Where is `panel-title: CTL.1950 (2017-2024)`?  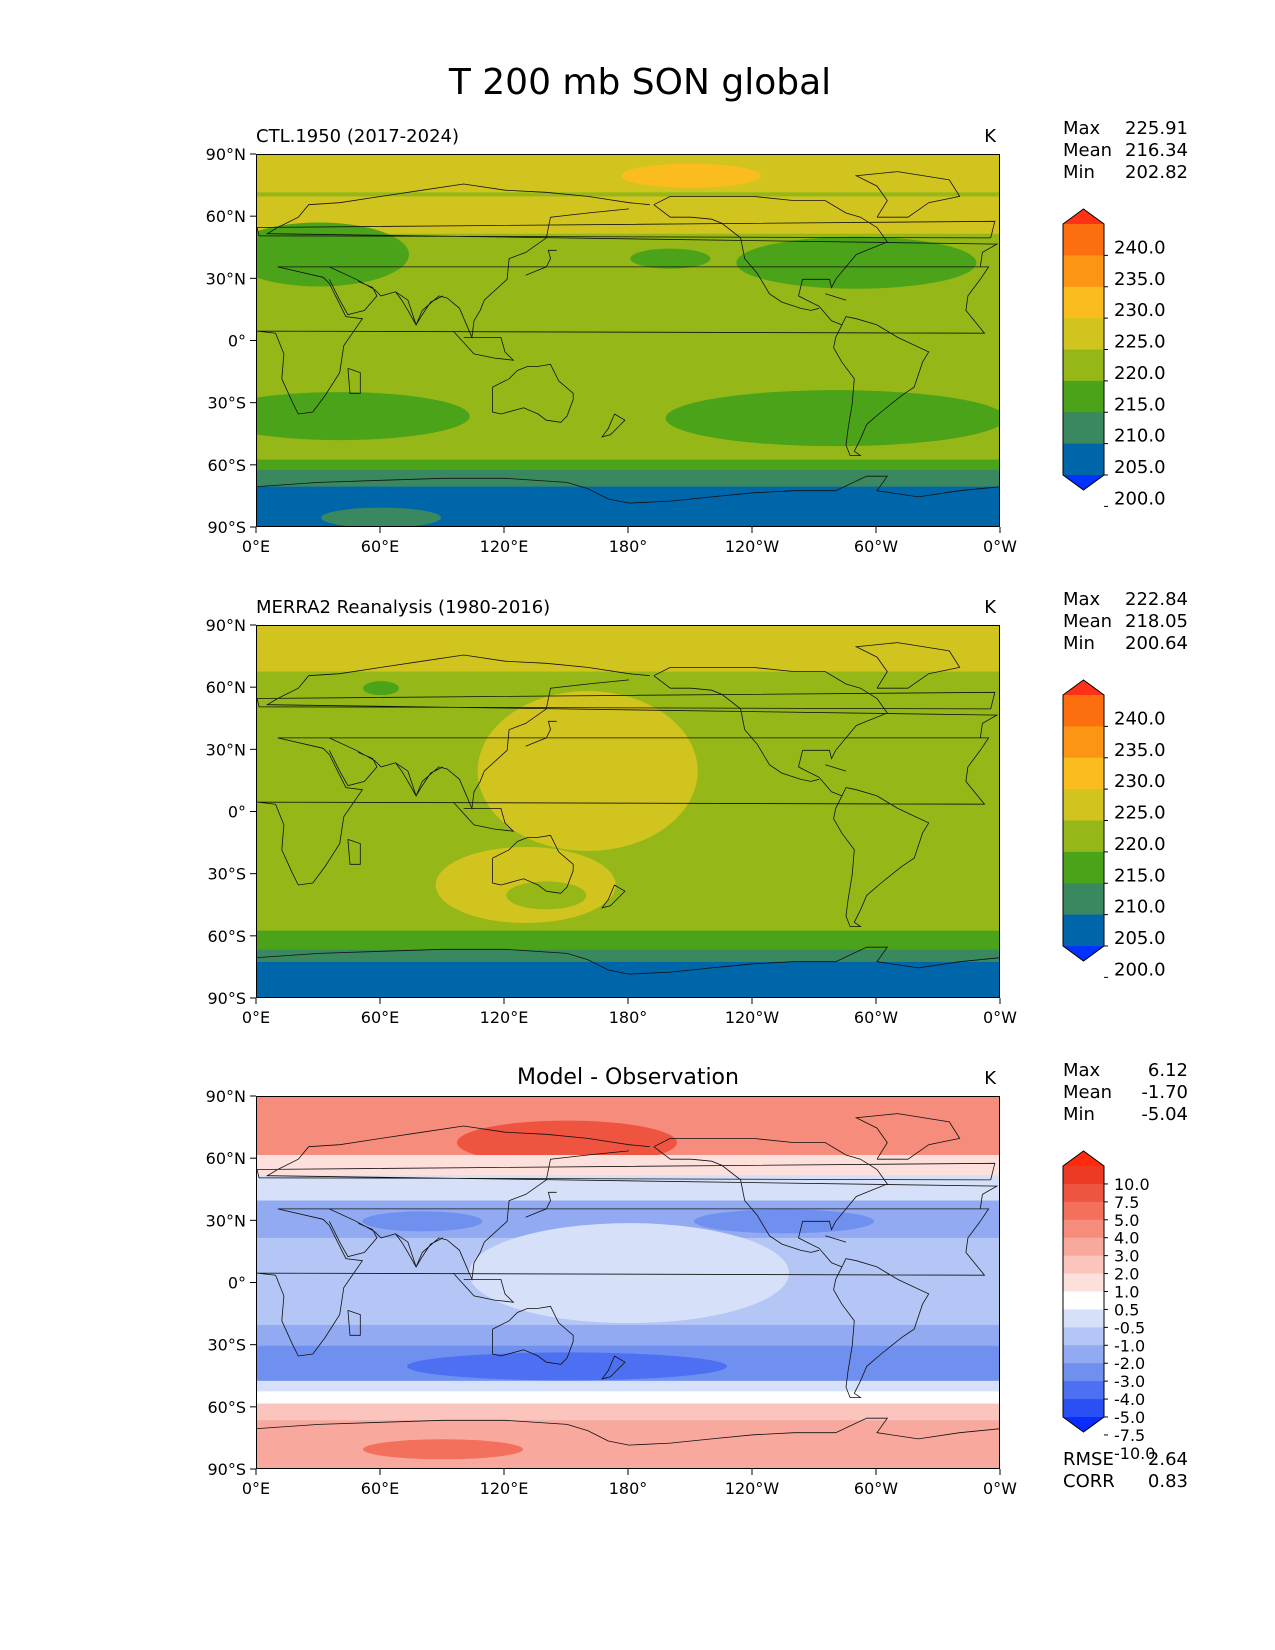 panel-title: CTL.1950 (2017-2024) is located at coordinates (357, 136).